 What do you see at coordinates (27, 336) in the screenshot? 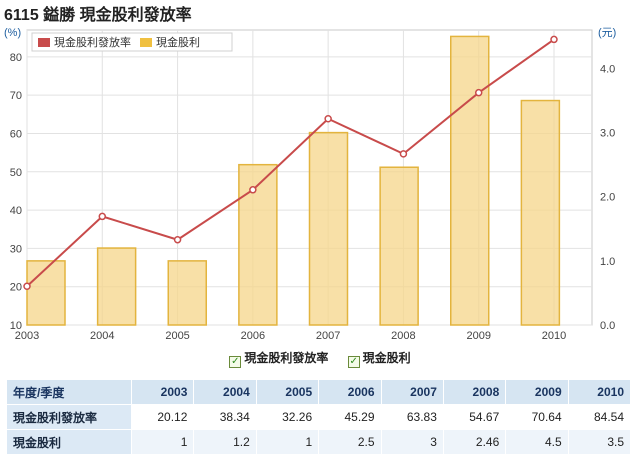
I see `x-tick-label: 2003` at bounding box center [27, 336].